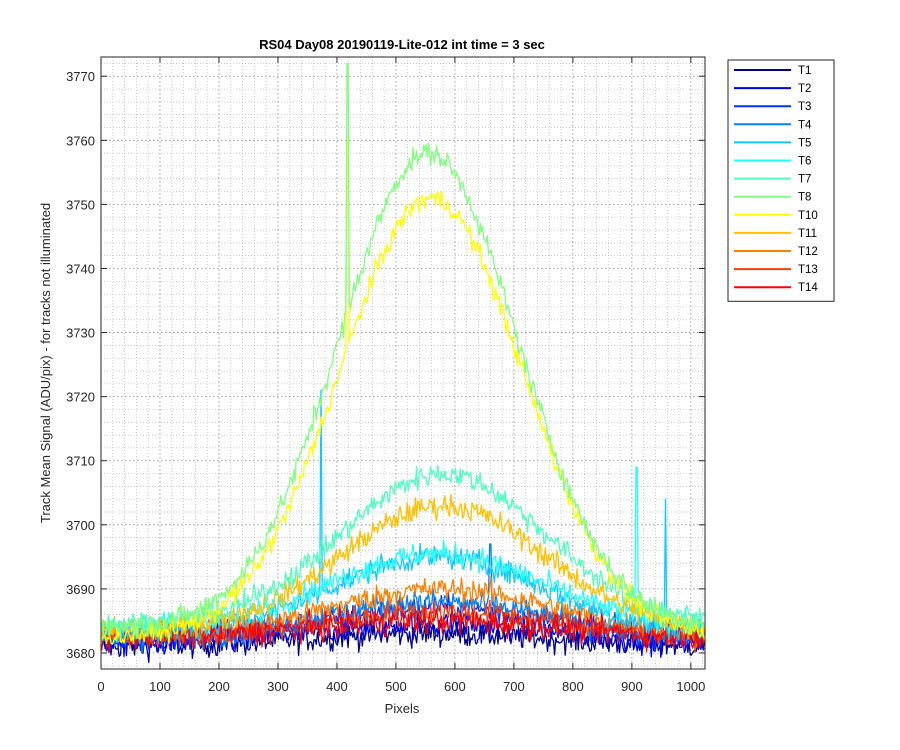 This screenshot has width=900, height=750. I want to click on y-tick-label: 3770, so click(80, 76).